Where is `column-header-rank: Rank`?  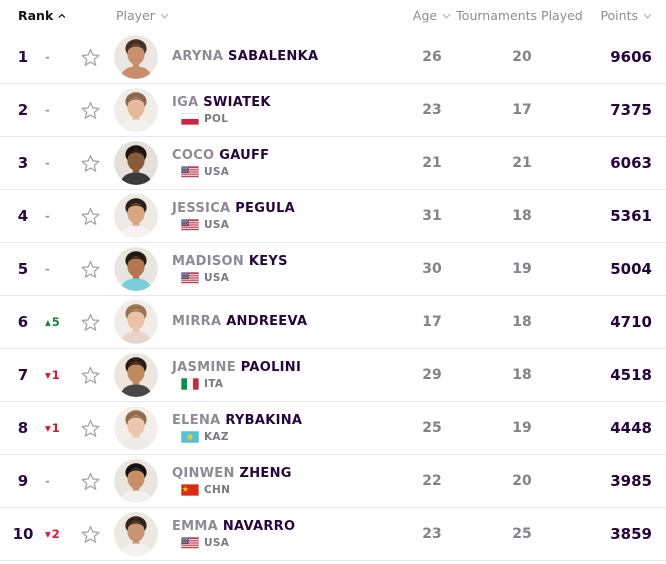
column-header-rank: Rank is located at coordinates (38, 15).